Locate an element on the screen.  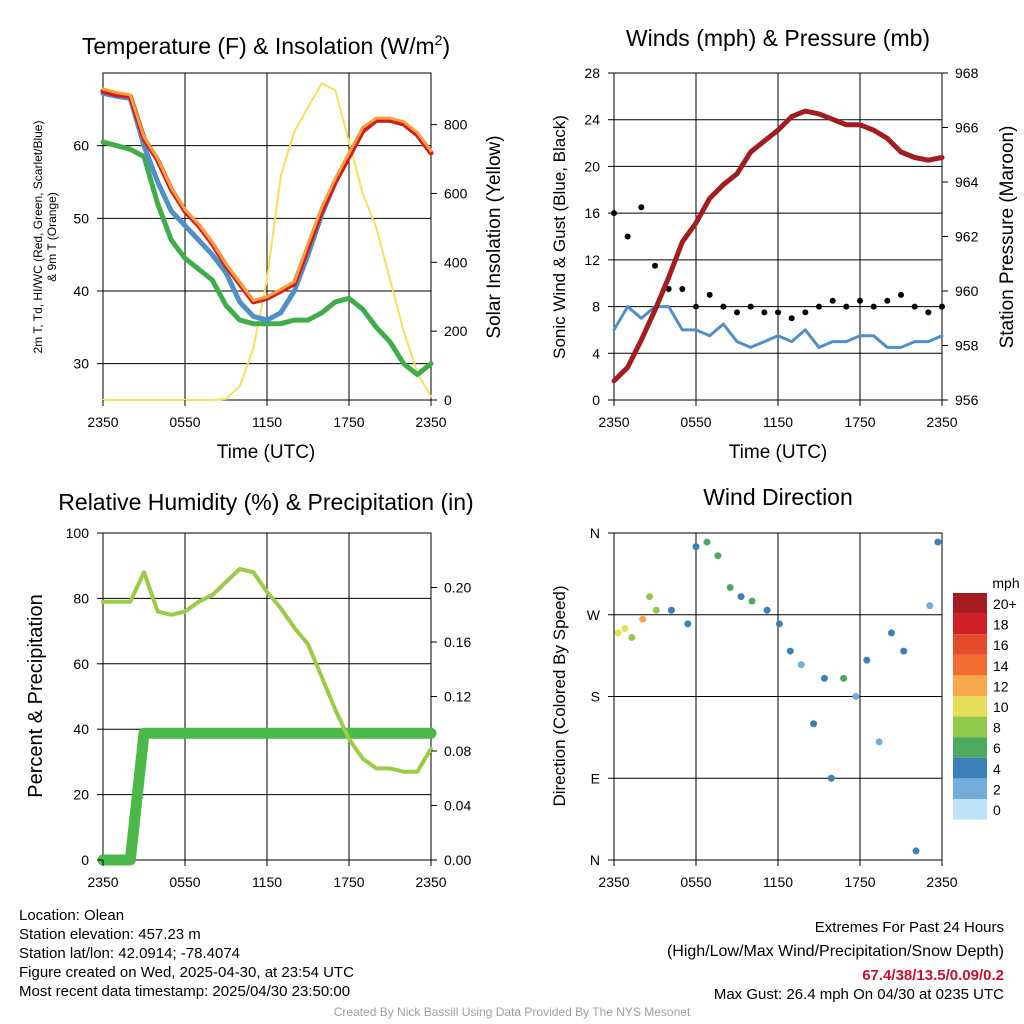
temp-left-axis: 30 40 50 60 is located at coordinates (88, 255).